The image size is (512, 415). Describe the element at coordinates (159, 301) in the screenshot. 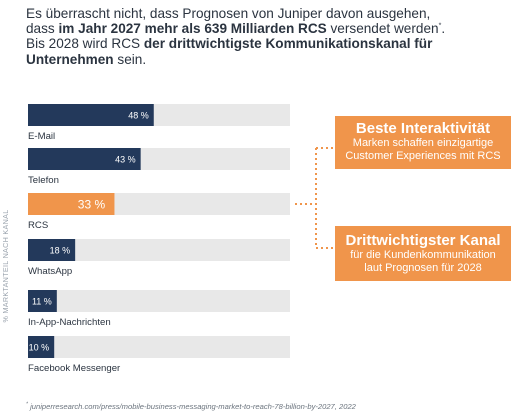

I see `bar-track-in-app-nachrichten` at that location.